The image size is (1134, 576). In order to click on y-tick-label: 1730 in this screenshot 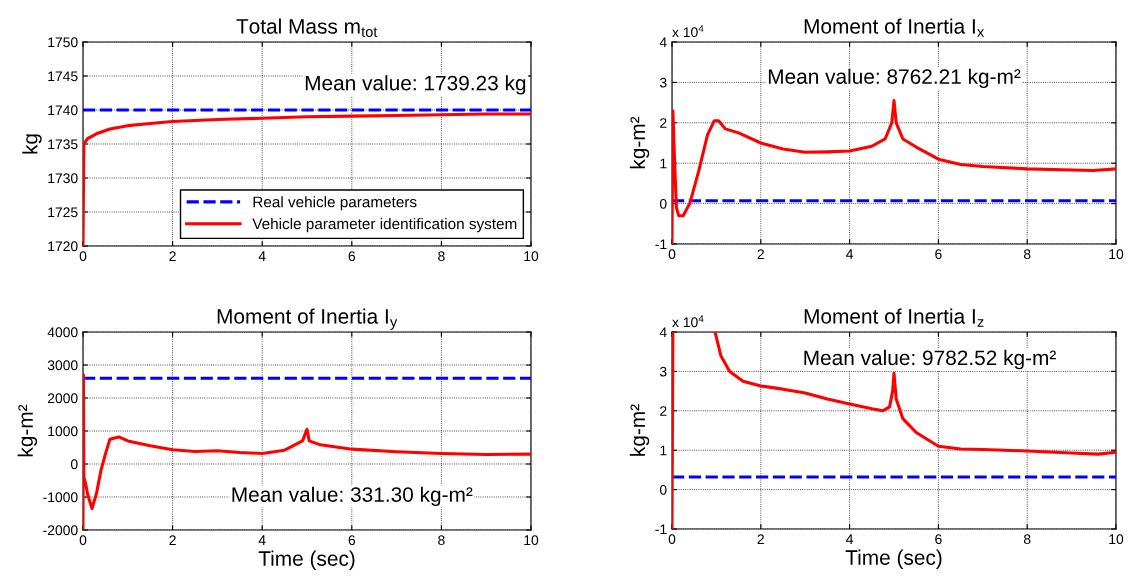, I will do `click(63, 178)`.